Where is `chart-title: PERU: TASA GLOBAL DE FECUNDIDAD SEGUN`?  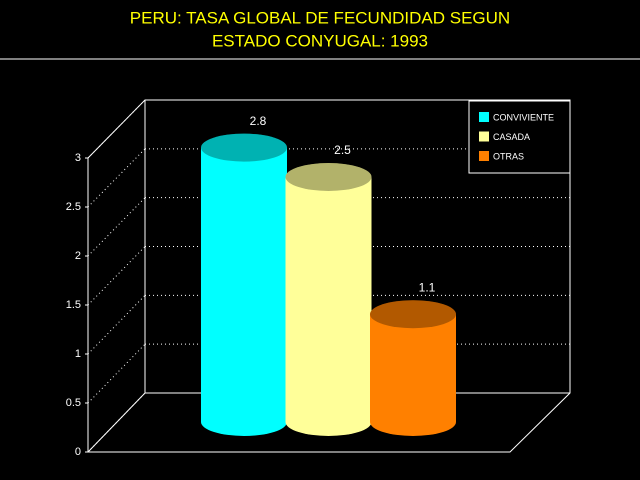 chart-title: PERU: TASA GLOBAL DE FECUNDIDAD SEGUN is located at coordinates (320, 17).